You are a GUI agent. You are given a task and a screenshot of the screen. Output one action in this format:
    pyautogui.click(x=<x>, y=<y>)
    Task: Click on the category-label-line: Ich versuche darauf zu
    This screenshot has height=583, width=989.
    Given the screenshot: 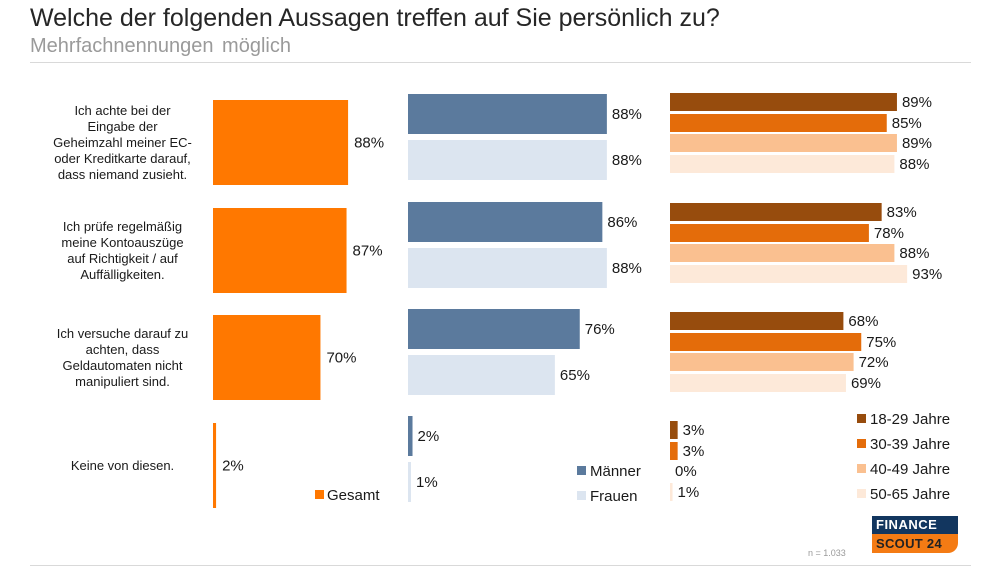 What is the action you would take?
    pyautogui.click(x=122, y=333)
    